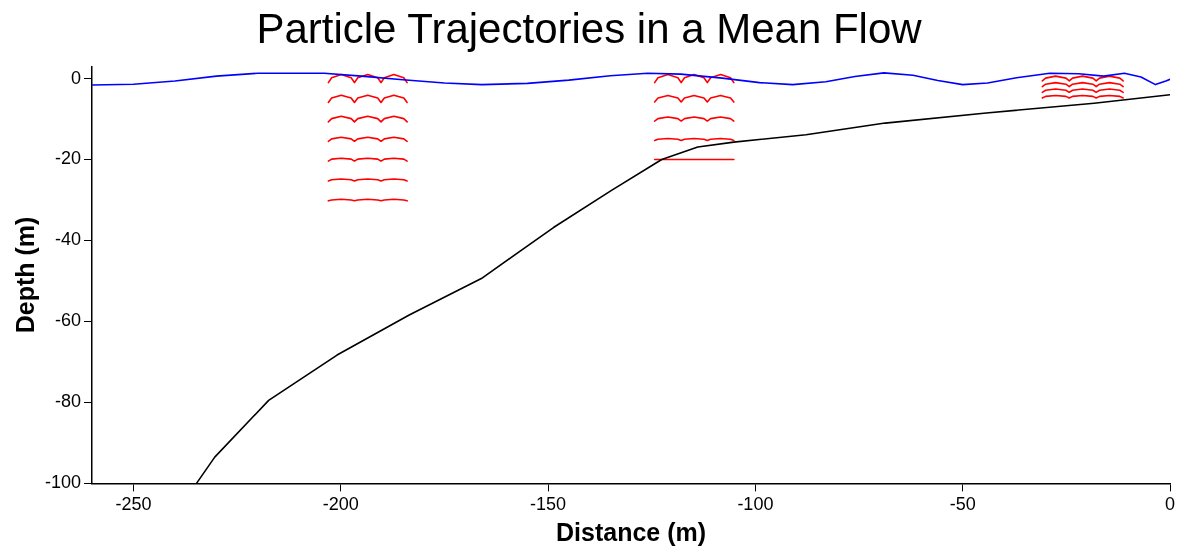 Image resolution: width=1180 pixels, height=557 pixels. What do you see at coordinates (68, 158) in the screenshot?
I see `y-tick-label: -20` at bounding box center [68, 158].